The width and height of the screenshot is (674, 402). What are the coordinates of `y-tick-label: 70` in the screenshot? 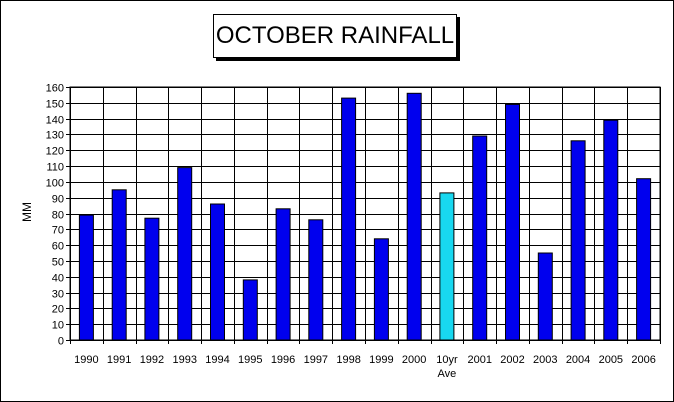 It's located at (58, 231).